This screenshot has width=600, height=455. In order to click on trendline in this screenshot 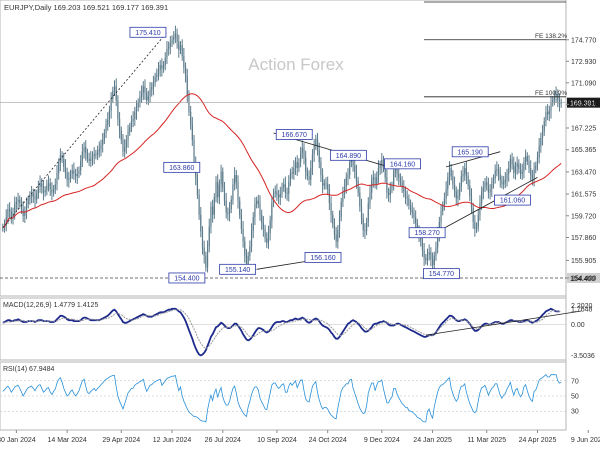, I will do `click(85, 130)`.